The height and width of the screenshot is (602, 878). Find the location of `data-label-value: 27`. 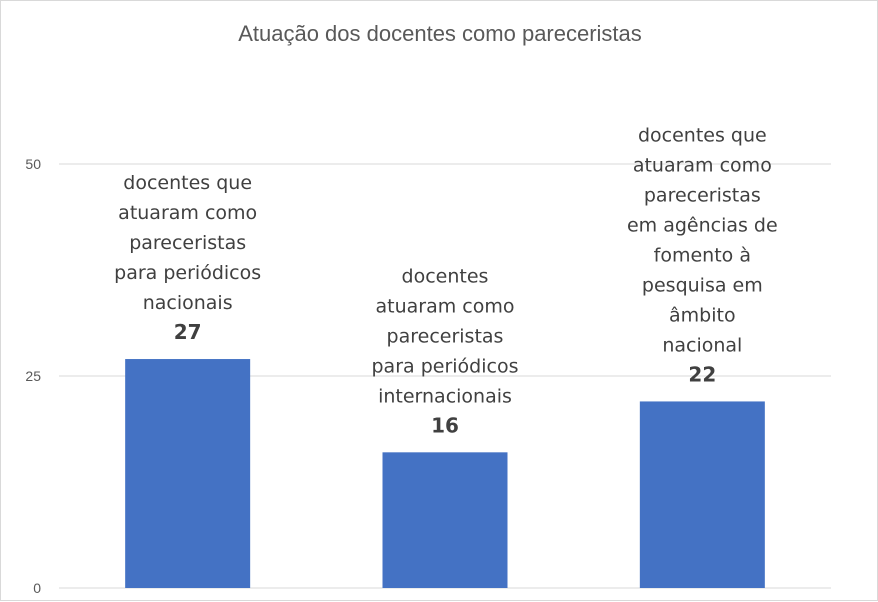

data-label-value: 27 is located at coordinates (188, 332).